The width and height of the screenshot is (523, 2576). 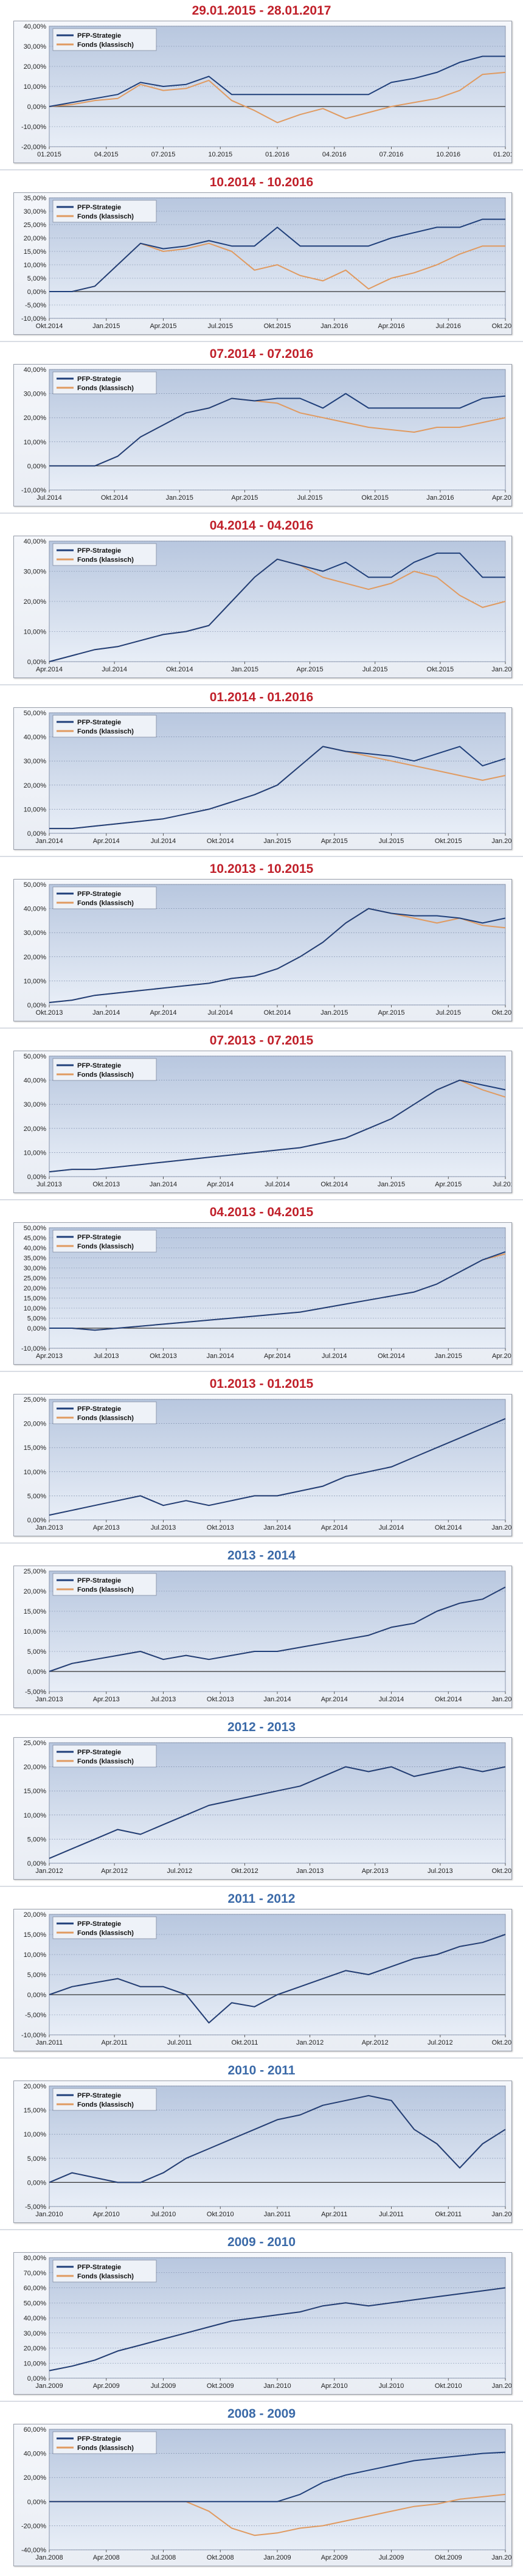 I want to click on x-tick-label: 01.2016, so click(x=277, y=154).